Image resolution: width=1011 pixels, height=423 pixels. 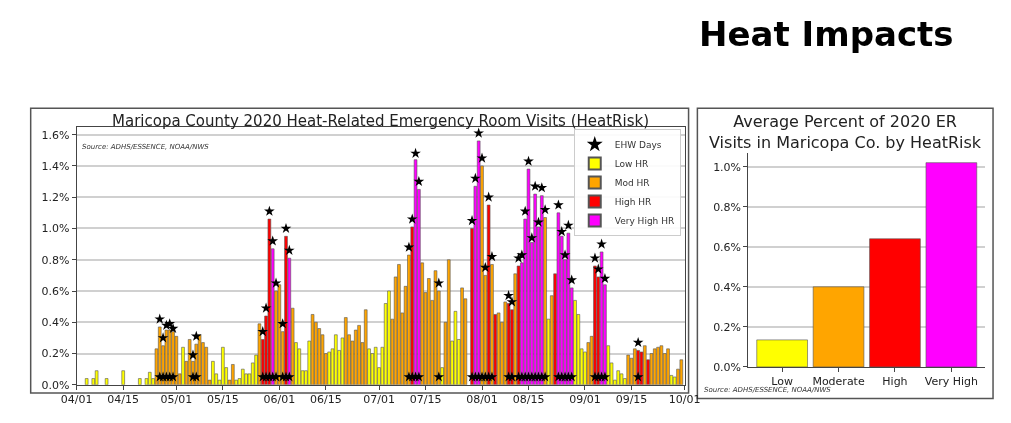 I want to click on chart-title: Average Percent of 2020 ER Visits in Maricopa Co. by HeatRisk, so click(x=845, y=132).